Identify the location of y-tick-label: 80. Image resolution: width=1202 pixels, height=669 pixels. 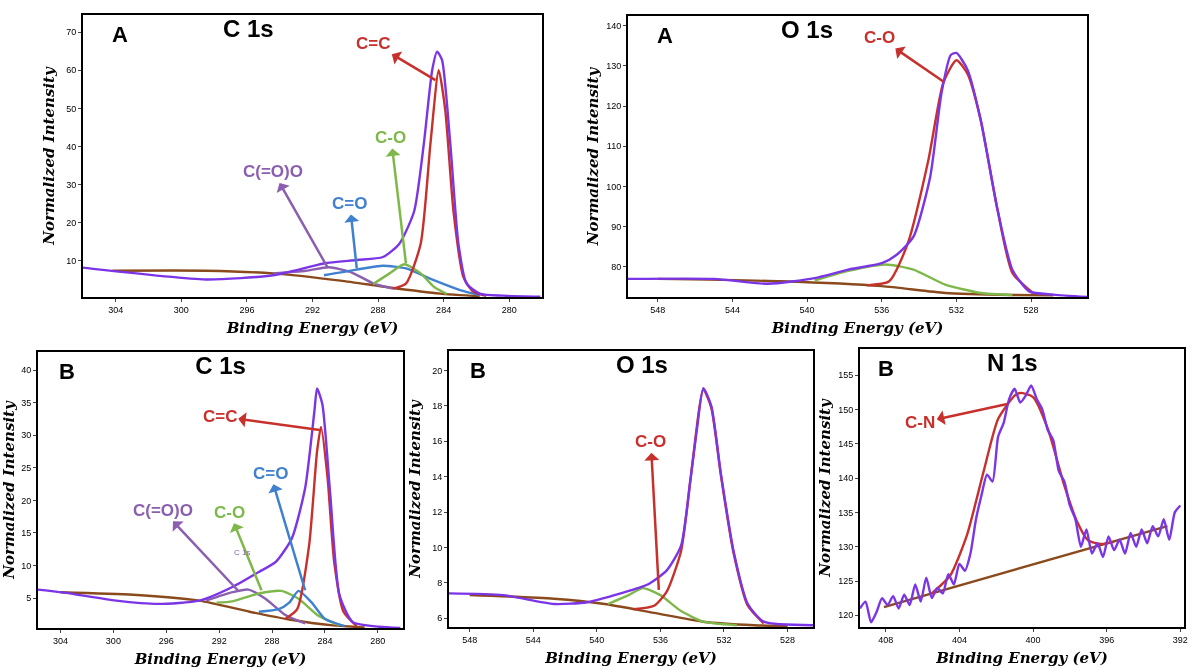
(616, 267).